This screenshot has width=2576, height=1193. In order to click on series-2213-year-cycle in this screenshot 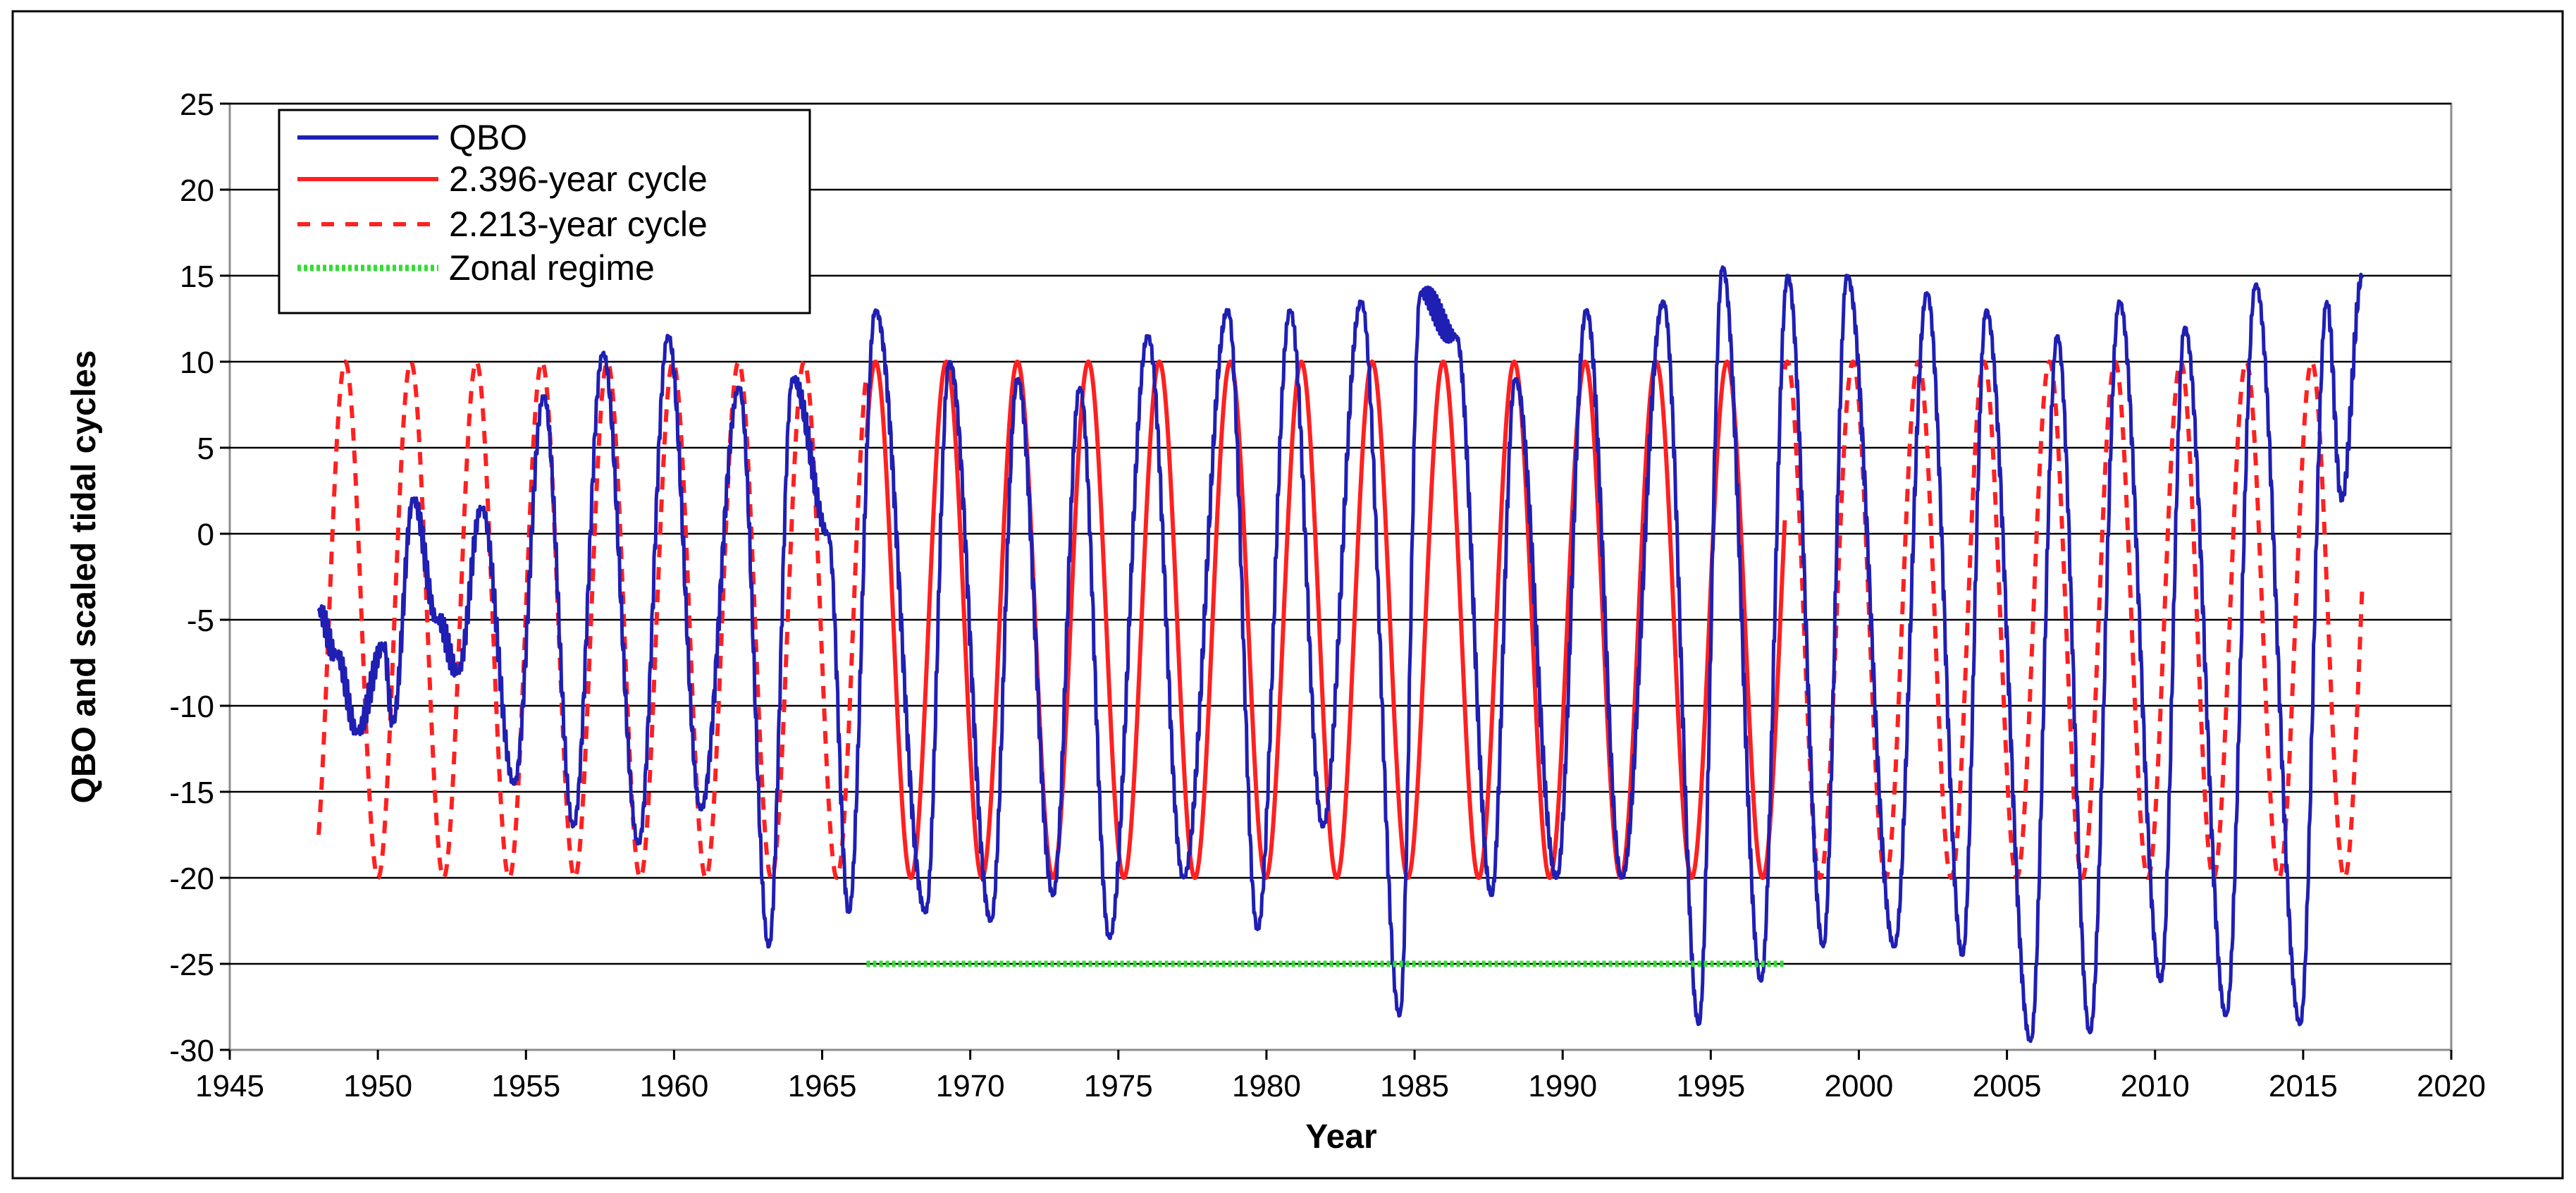, I will do `click(2073, 620)`.